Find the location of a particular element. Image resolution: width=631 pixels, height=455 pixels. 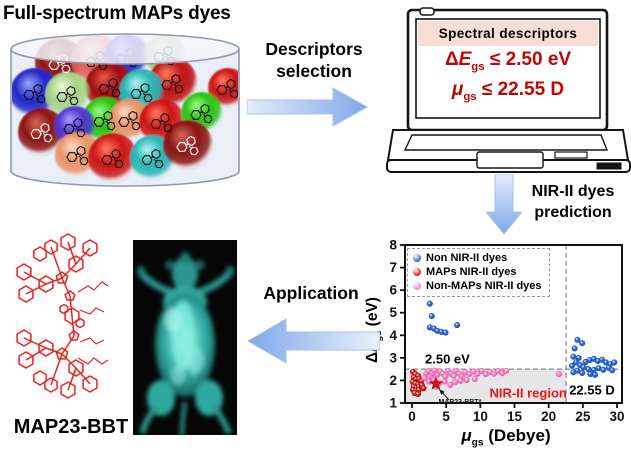

x-tick-label: 30 is located at coordinates (616, 416).